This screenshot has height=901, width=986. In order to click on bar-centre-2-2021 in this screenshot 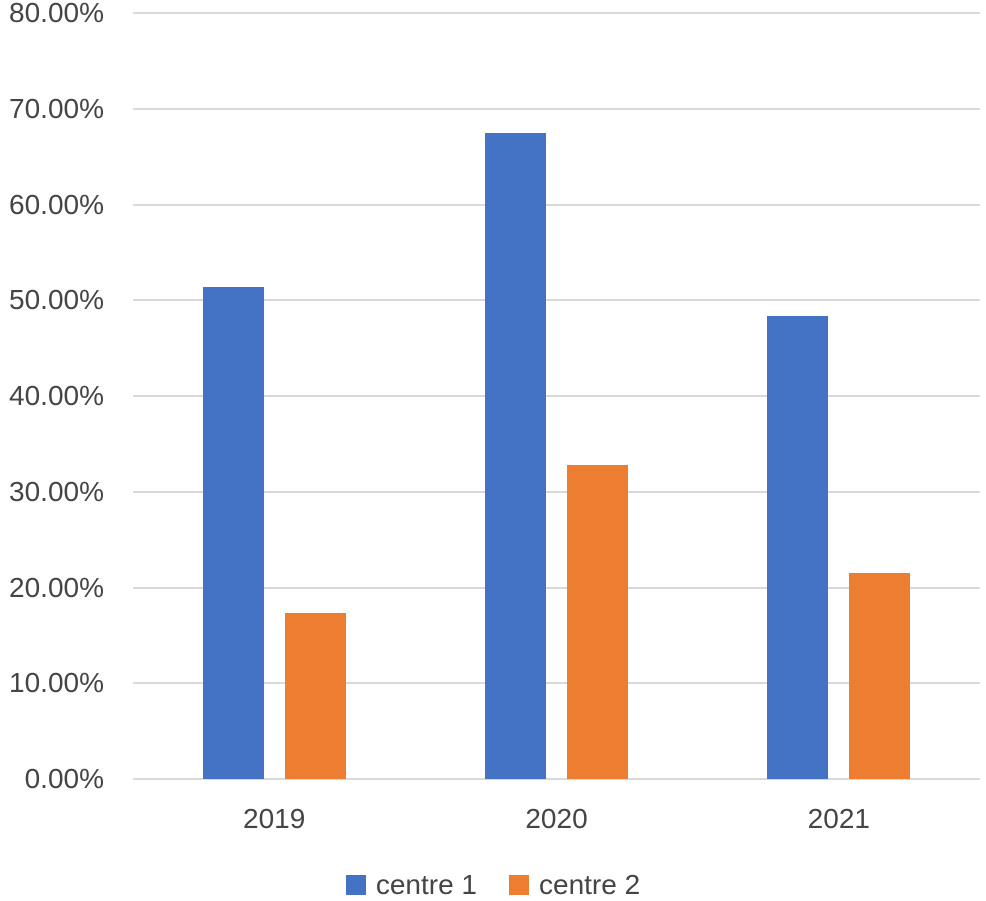, I will do `click(880, 676)`.